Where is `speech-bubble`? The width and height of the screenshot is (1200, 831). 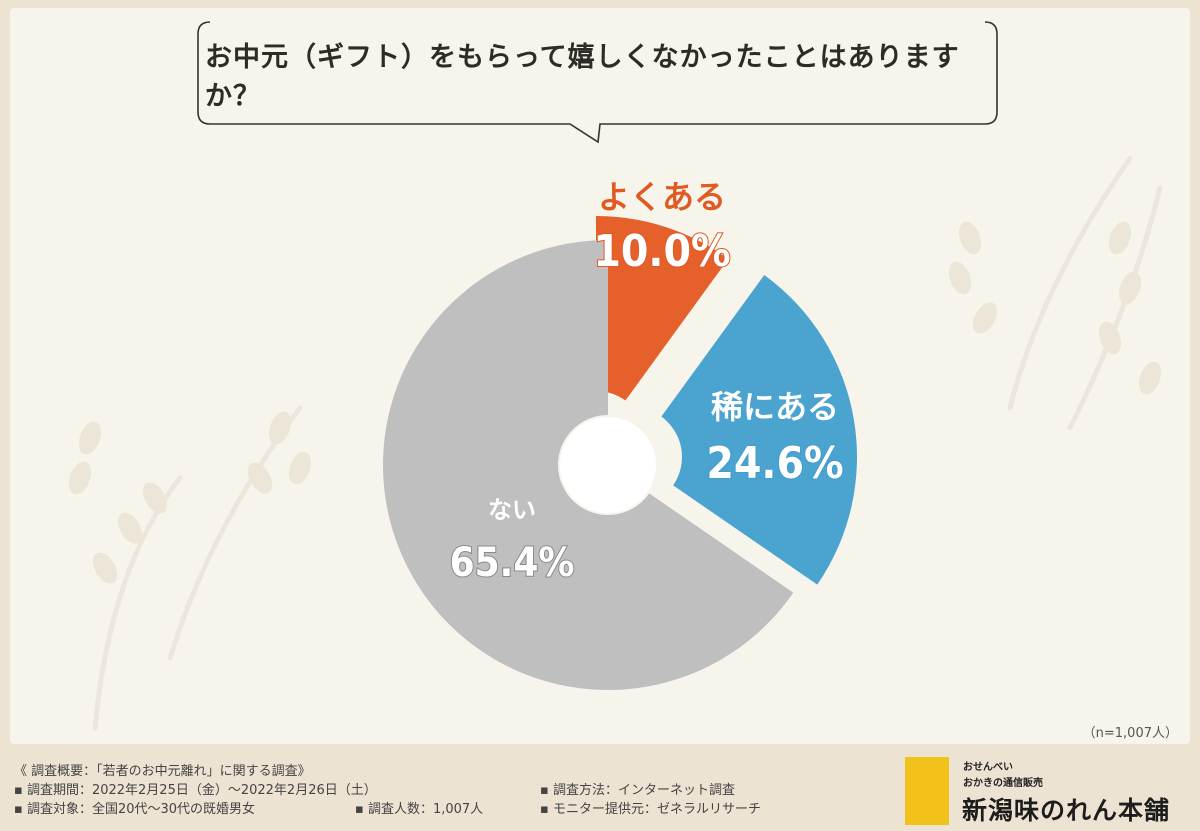
speech-bubble is located at coordinates (597, 82).